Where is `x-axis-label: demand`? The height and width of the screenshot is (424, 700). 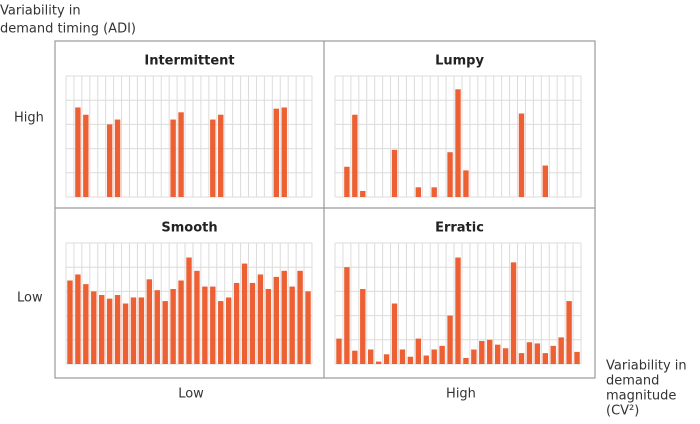 x-axis-label: demand is located at coordinates (632, 381).